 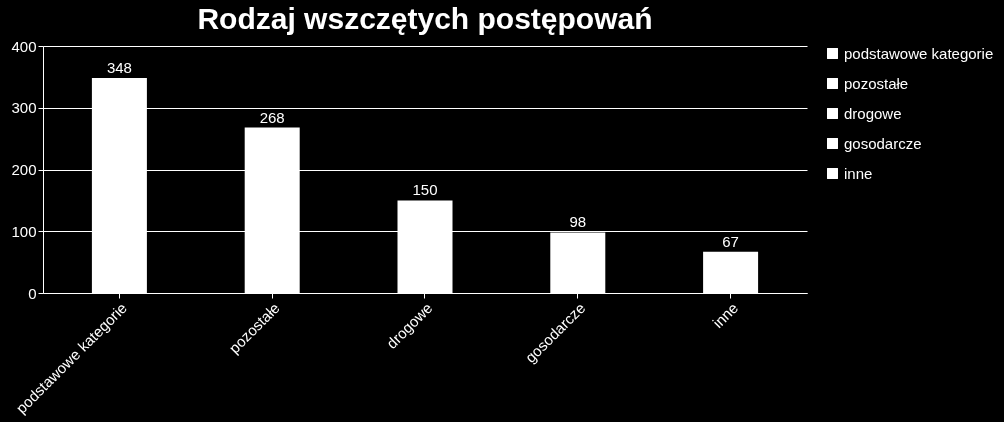 I want to click on data-label: 67, so click(x=730, y=241).